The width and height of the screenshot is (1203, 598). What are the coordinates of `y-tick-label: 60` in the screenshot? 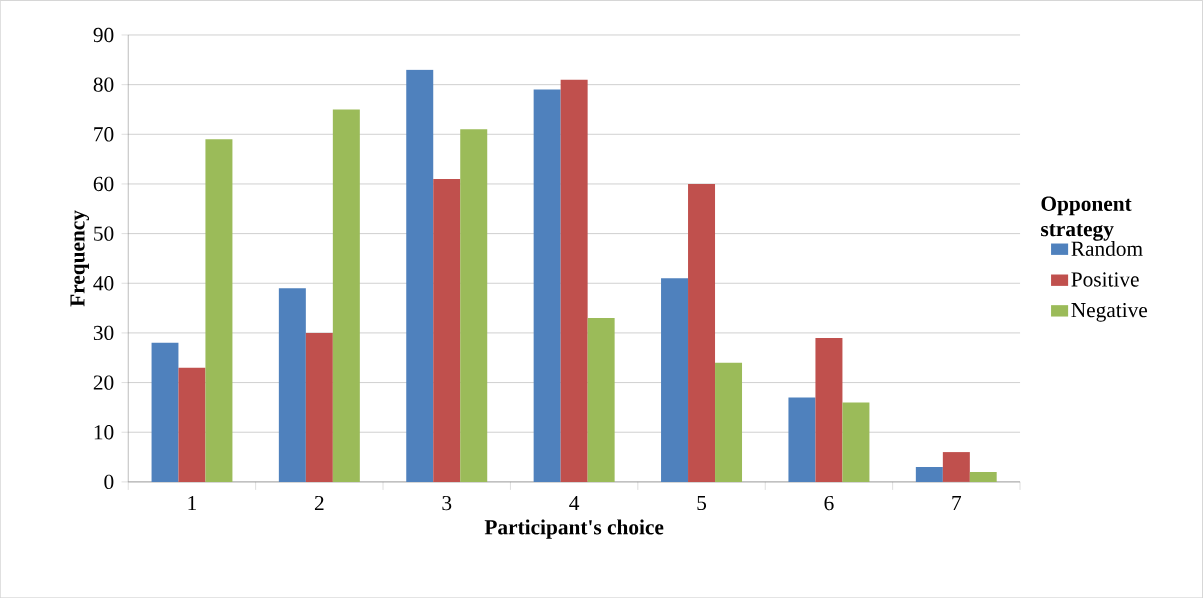 It's located at (103, 184).